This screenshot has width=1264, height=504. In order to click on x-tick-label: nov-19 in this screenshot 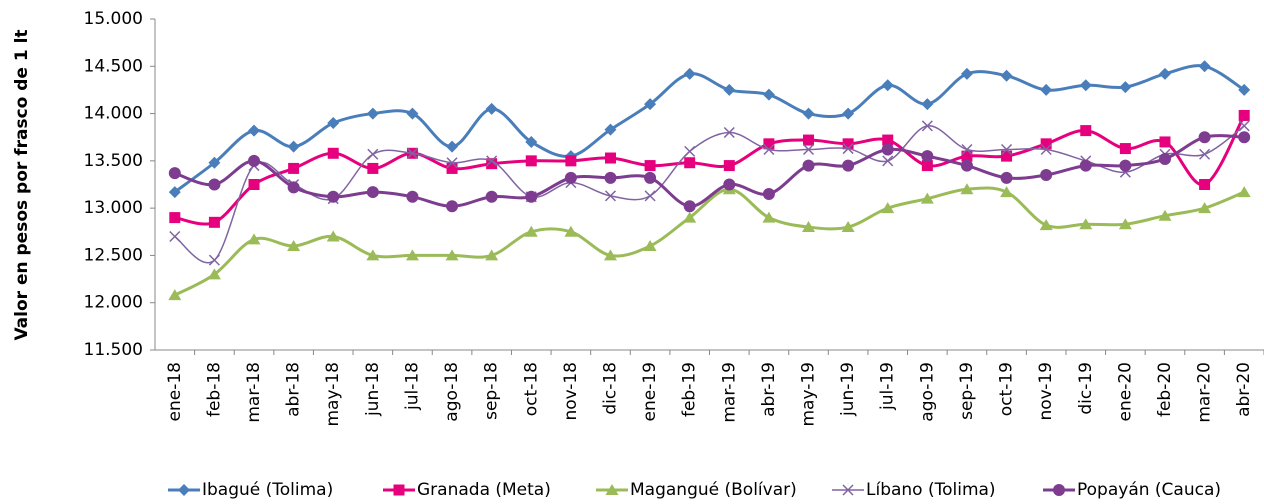, I will do `click(1046, 391)`.